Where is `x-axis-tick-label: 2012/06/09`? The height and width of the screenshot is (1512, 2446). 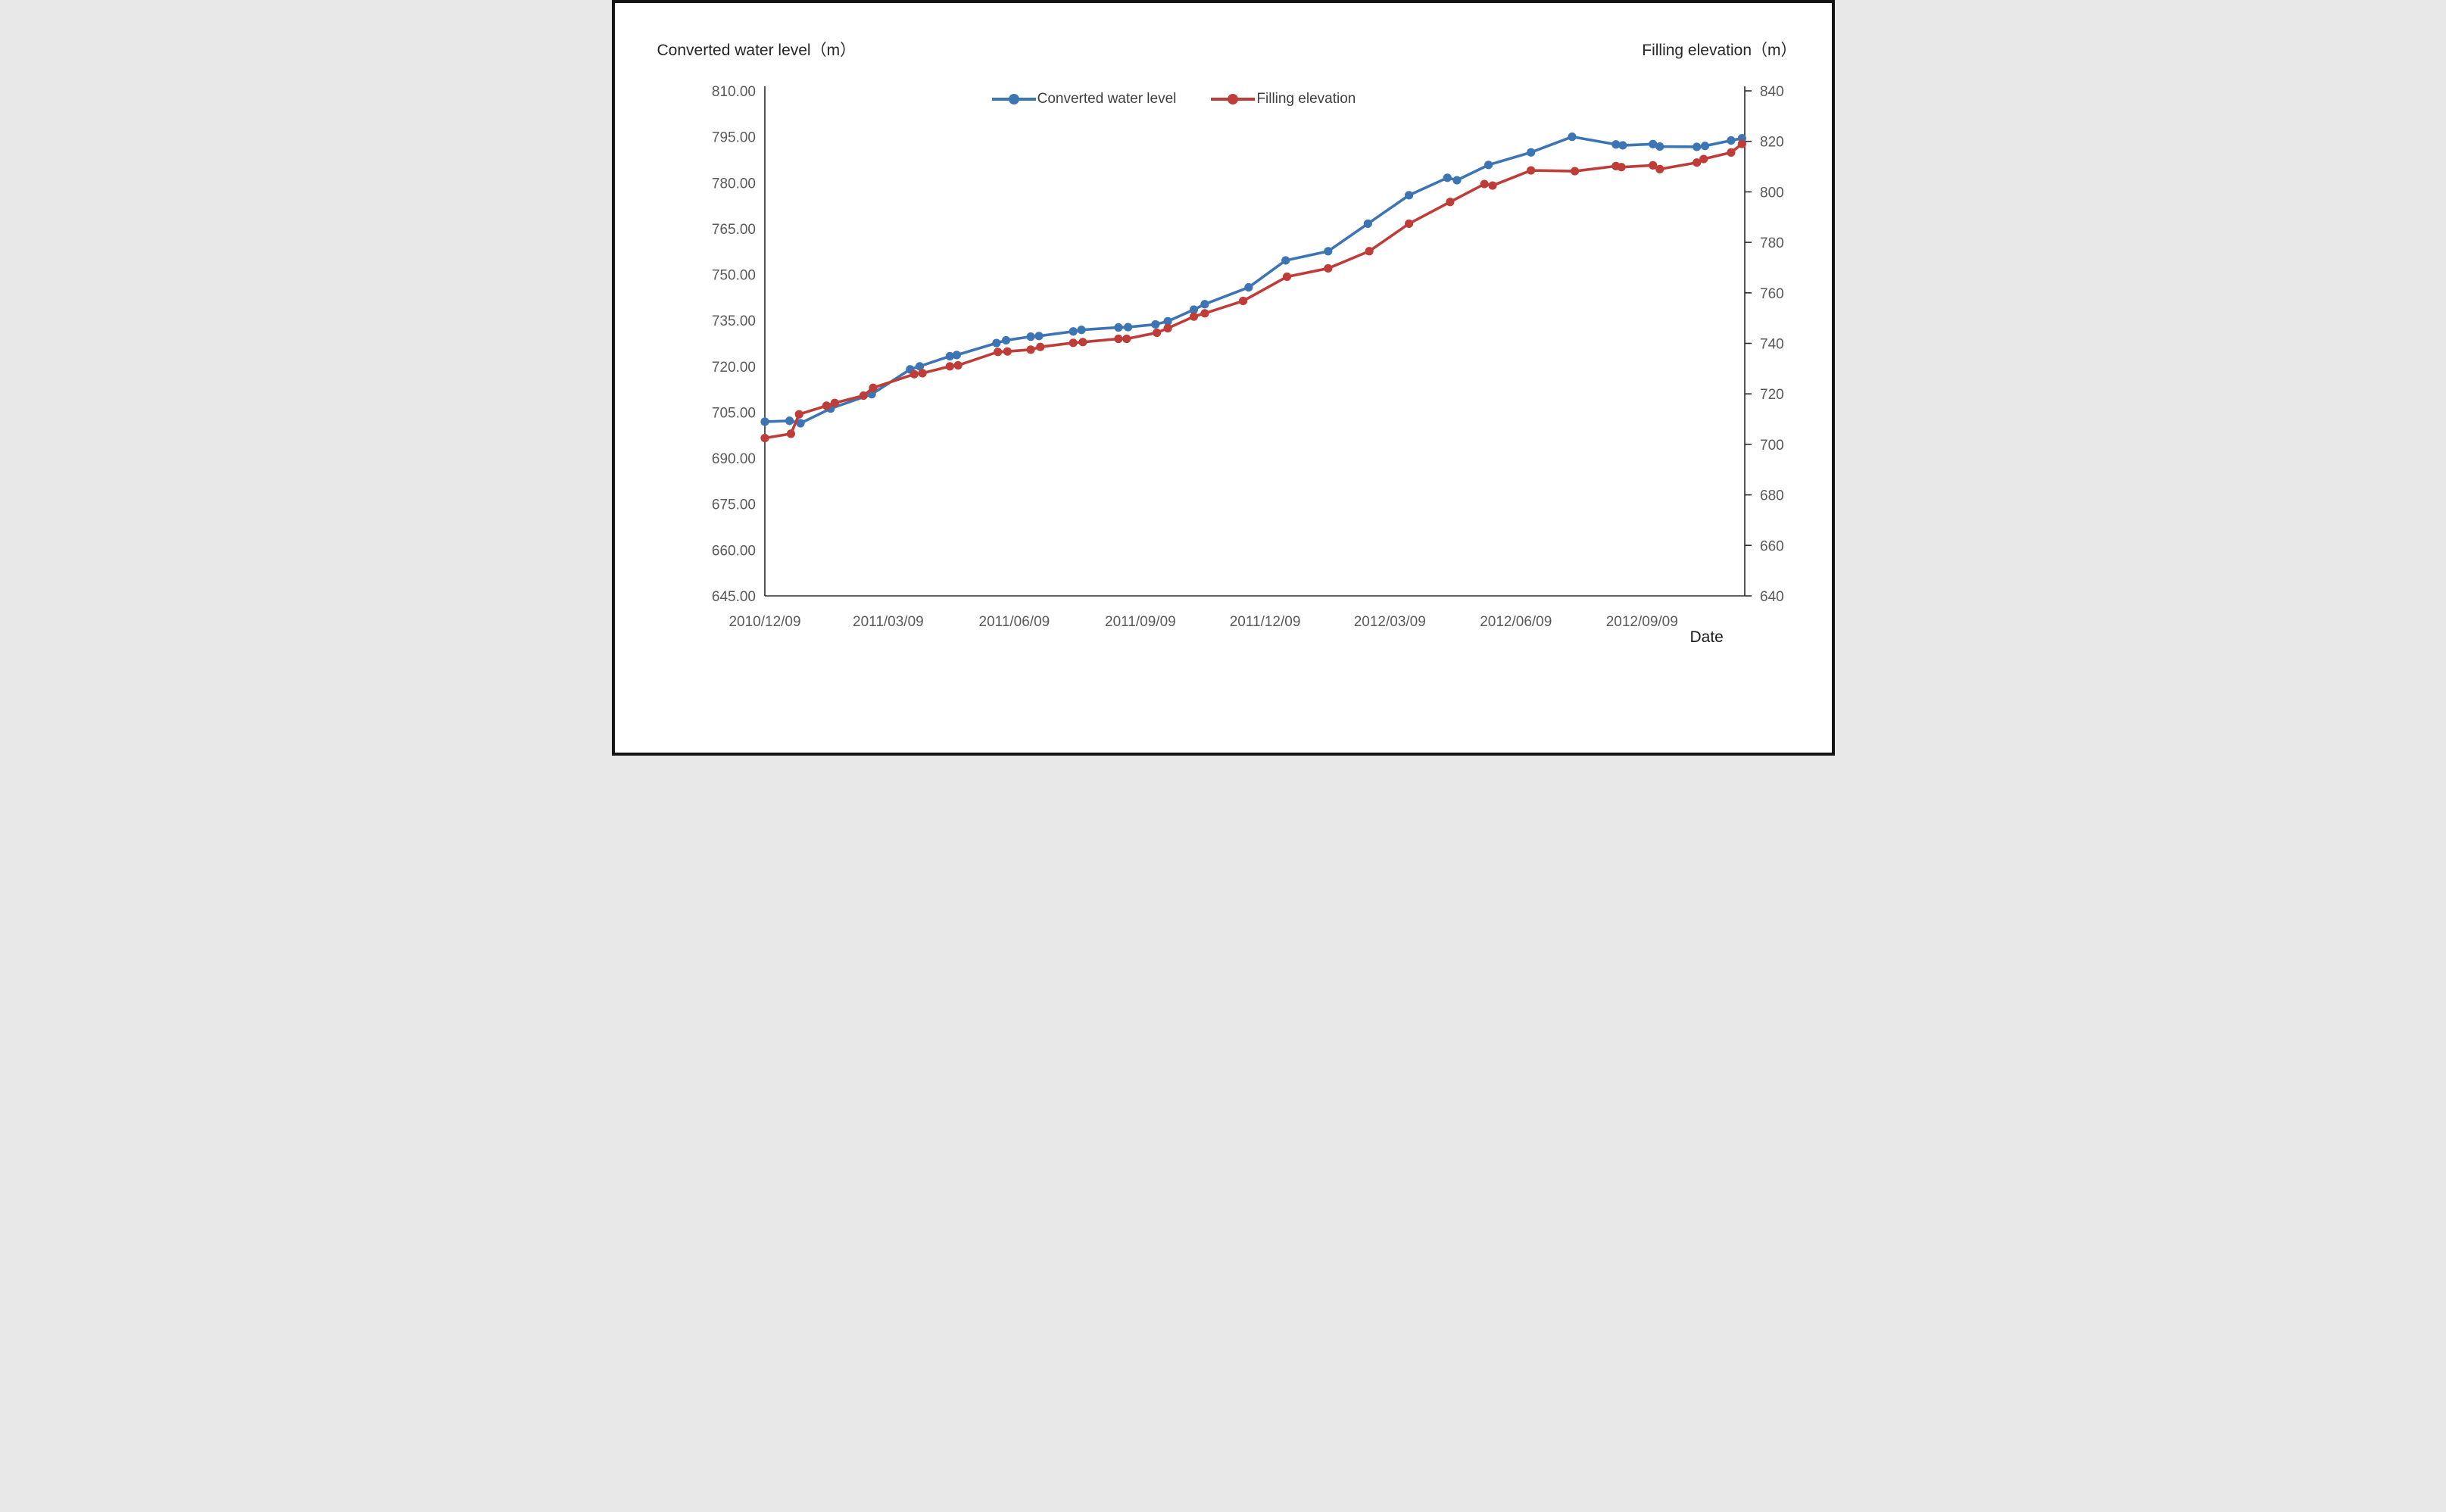
x-axis-tick-label: 2012/06/09 is located at coordinates (1516, 622).